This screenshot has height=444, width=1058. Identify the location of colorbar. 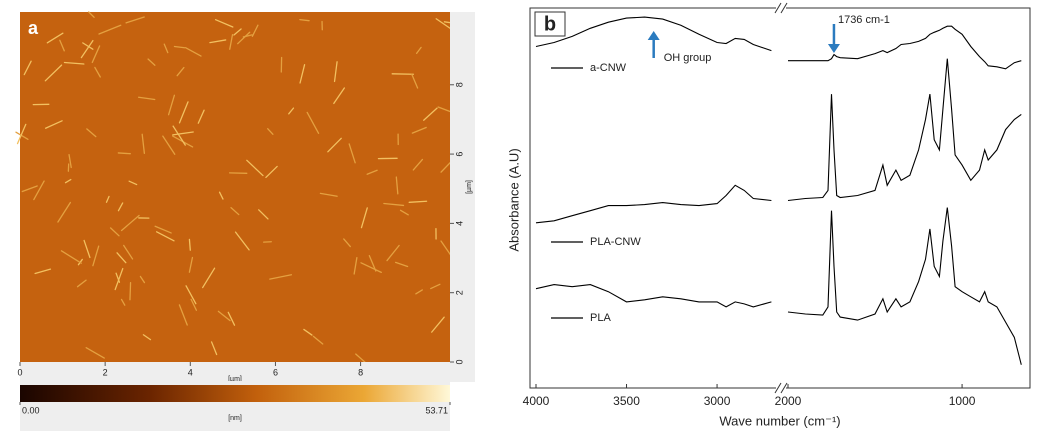
(235, 393).